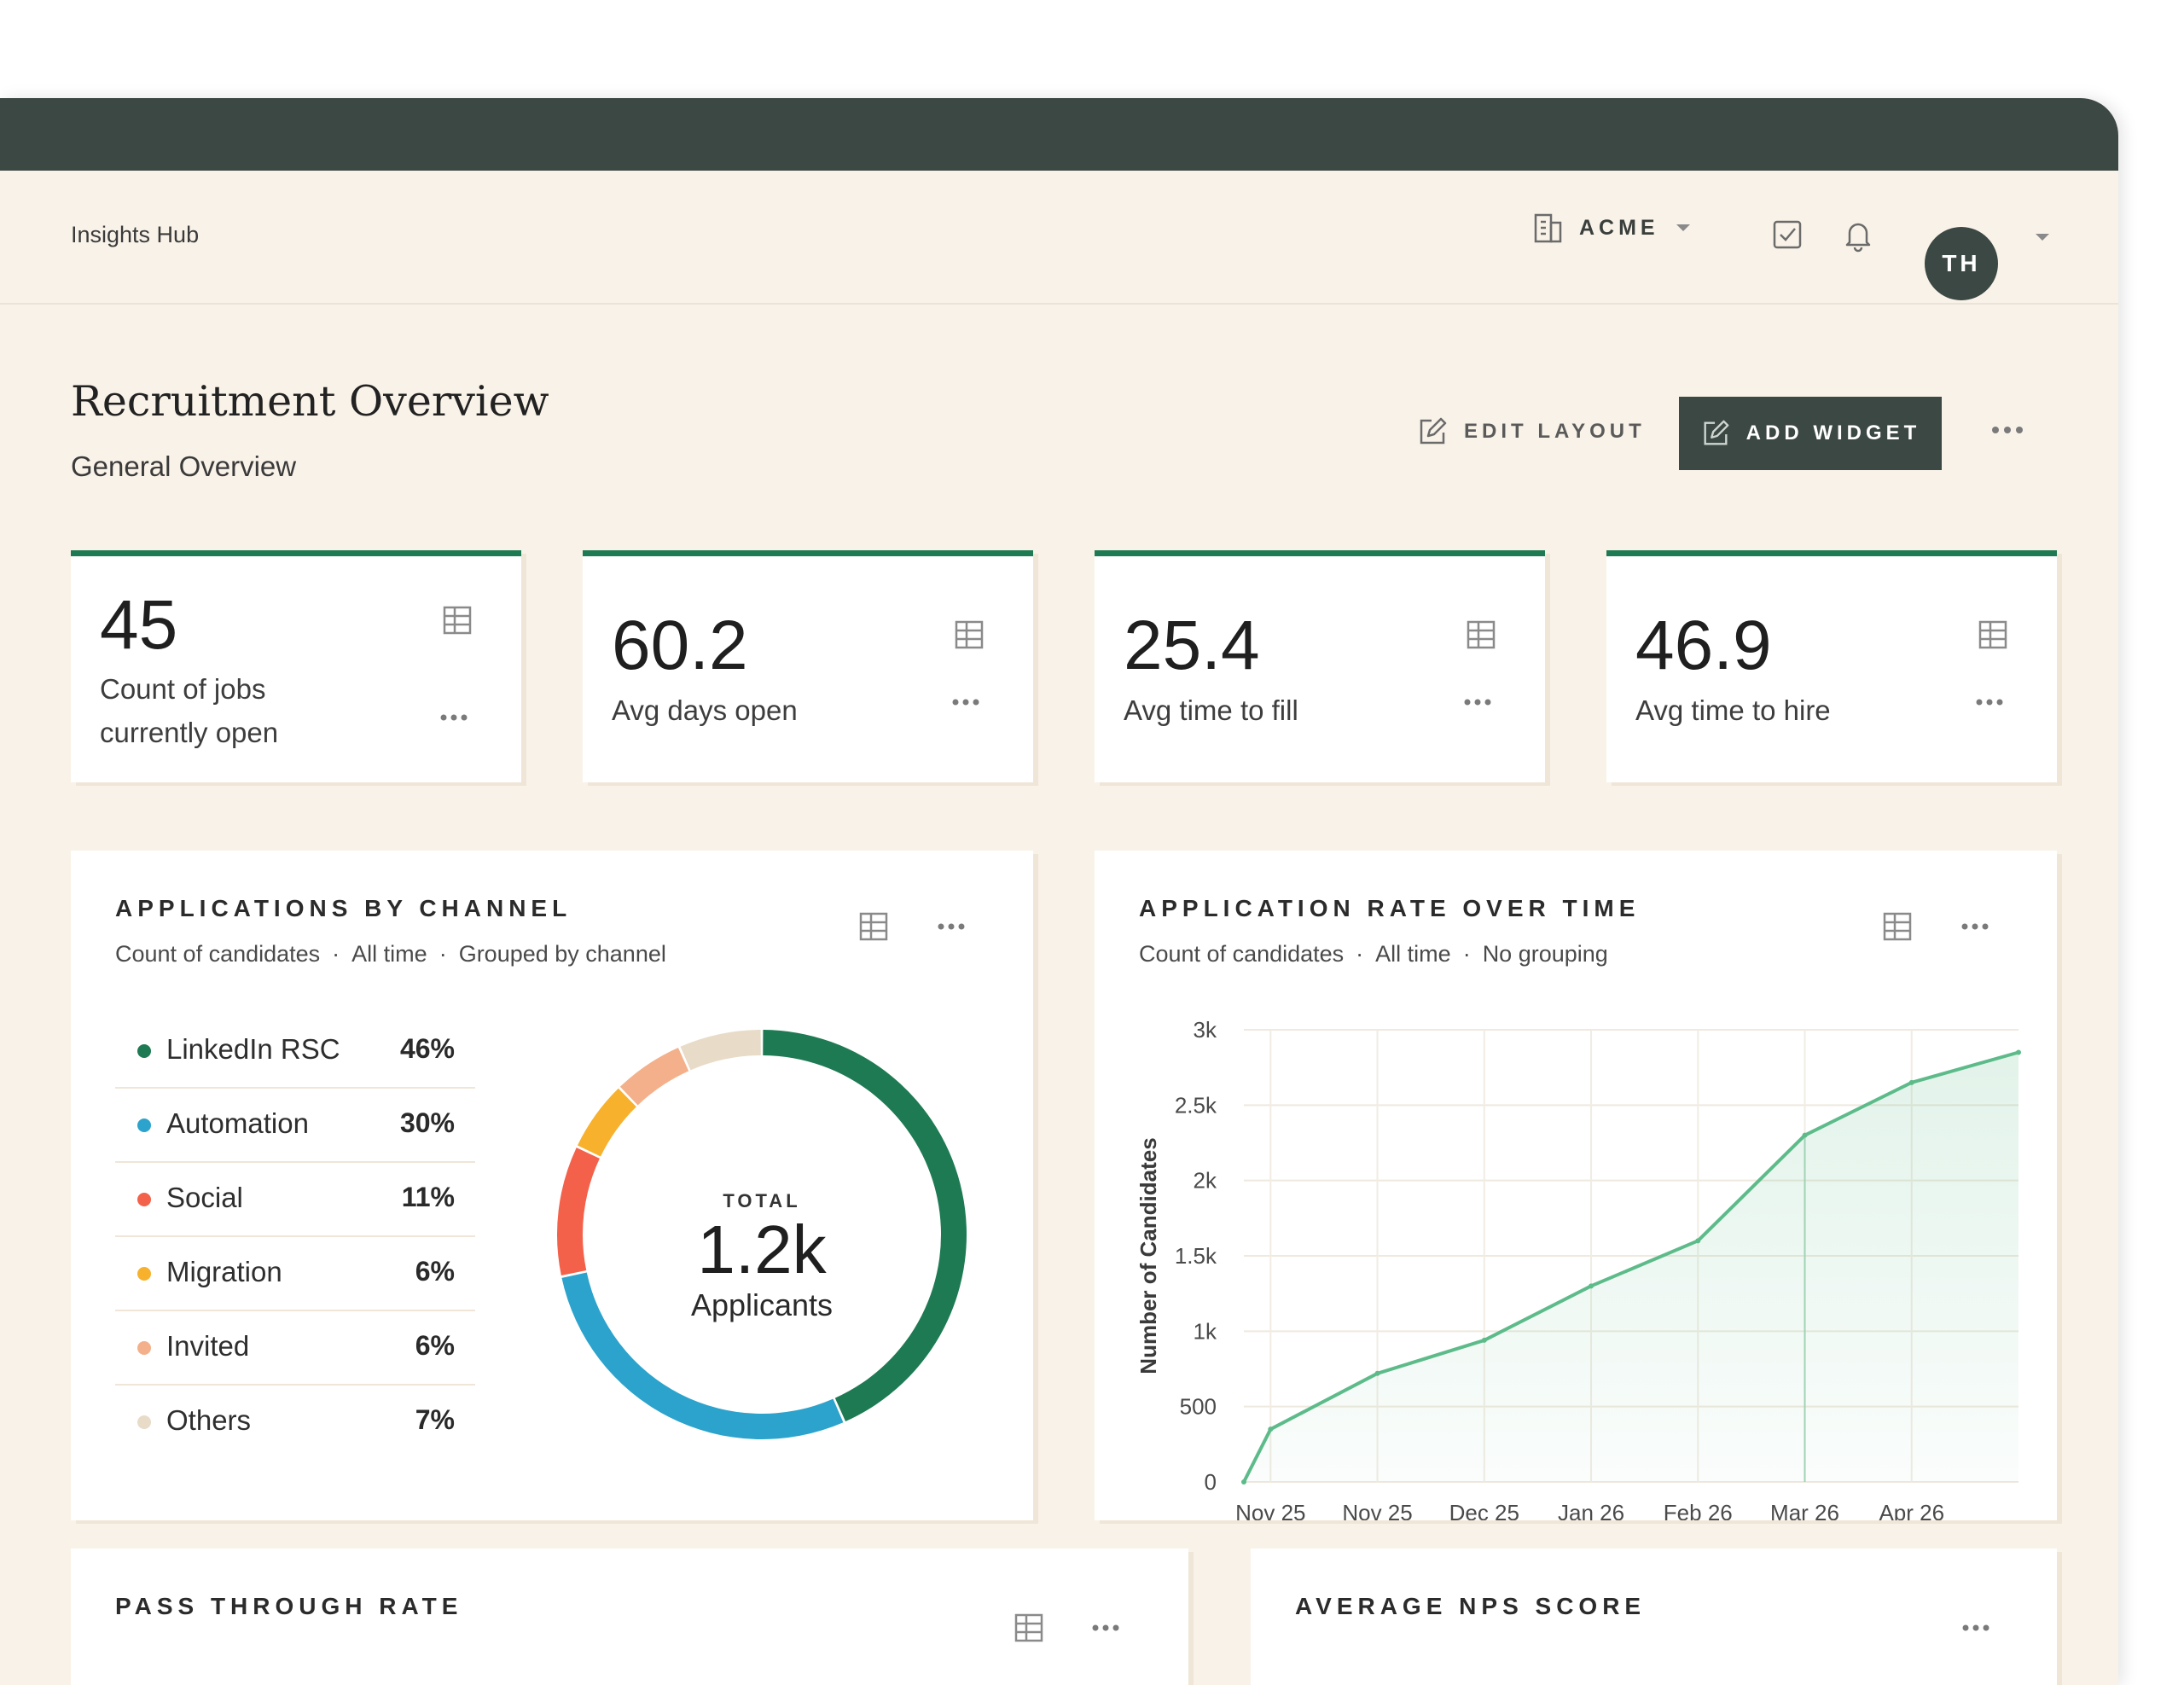 The width and height of the screenshot is (2184, 1685). Describe the element at coordinates (208, 1346) in the screenshot. I see `legend-label: Invited` at that location.